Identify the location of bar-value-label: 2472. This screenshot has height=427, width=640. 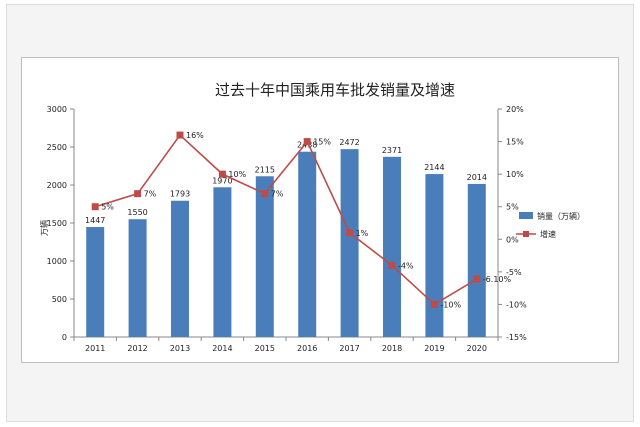
(349, 142).